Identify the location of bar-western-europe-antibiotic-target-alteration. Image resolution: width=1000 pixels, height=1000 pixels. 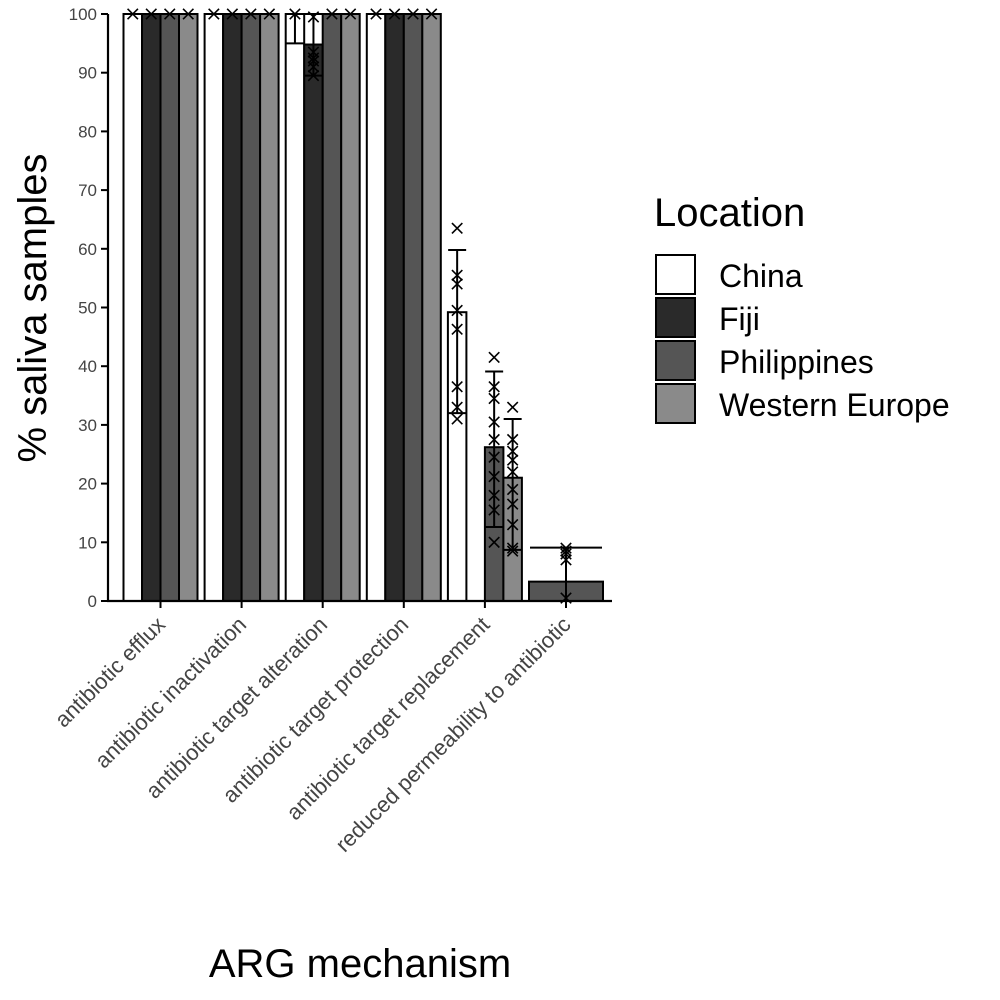
(350, 307).